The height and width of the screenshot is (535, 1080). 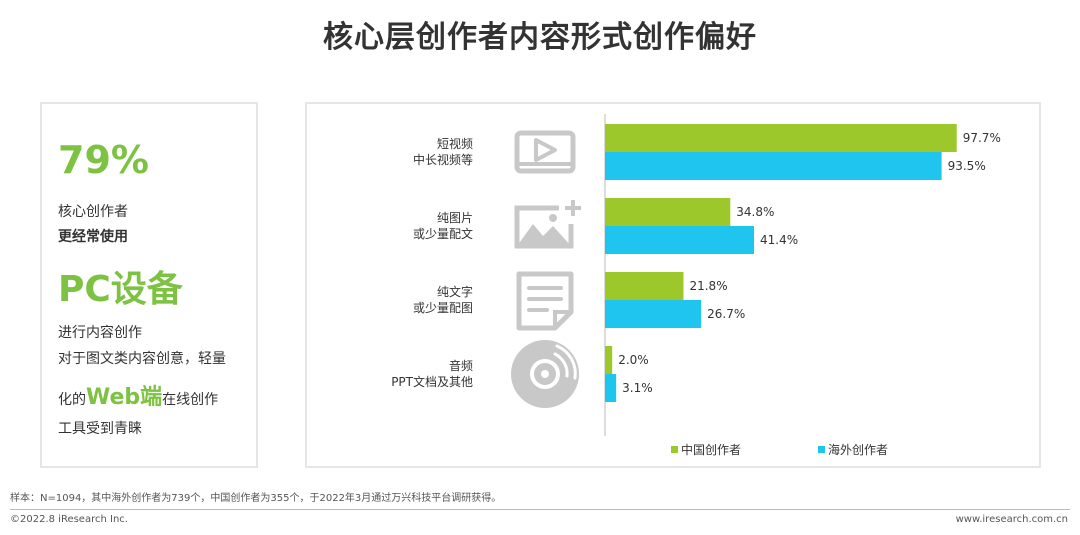 What do you see at coordinates (100, 333) in the screenshot?
I see `summary-line-3: 进行内容创作` at bounding box center [100, 333].